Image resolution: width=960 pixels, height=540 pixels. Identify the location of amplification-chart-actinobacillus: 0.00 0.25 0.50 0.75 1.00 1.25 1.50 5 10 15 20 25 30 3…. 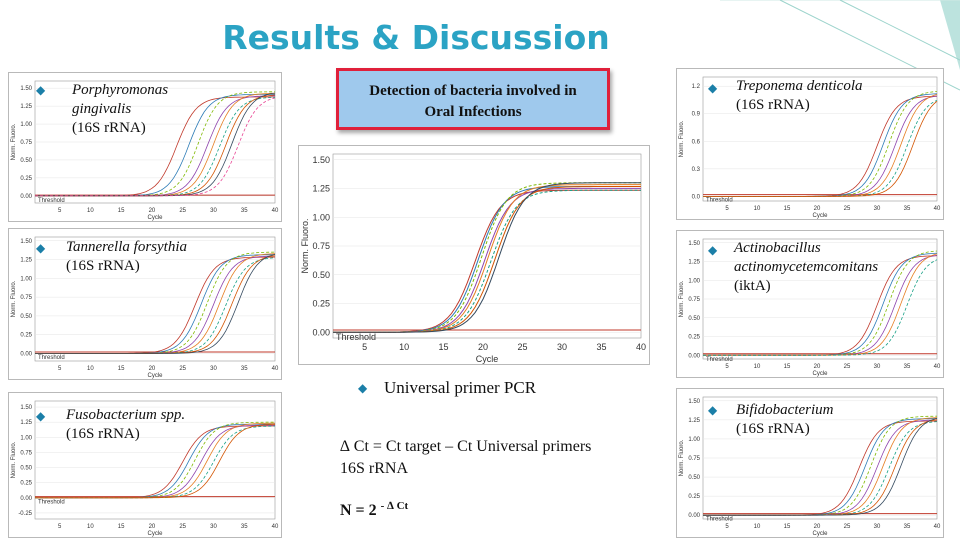
(810, 307).